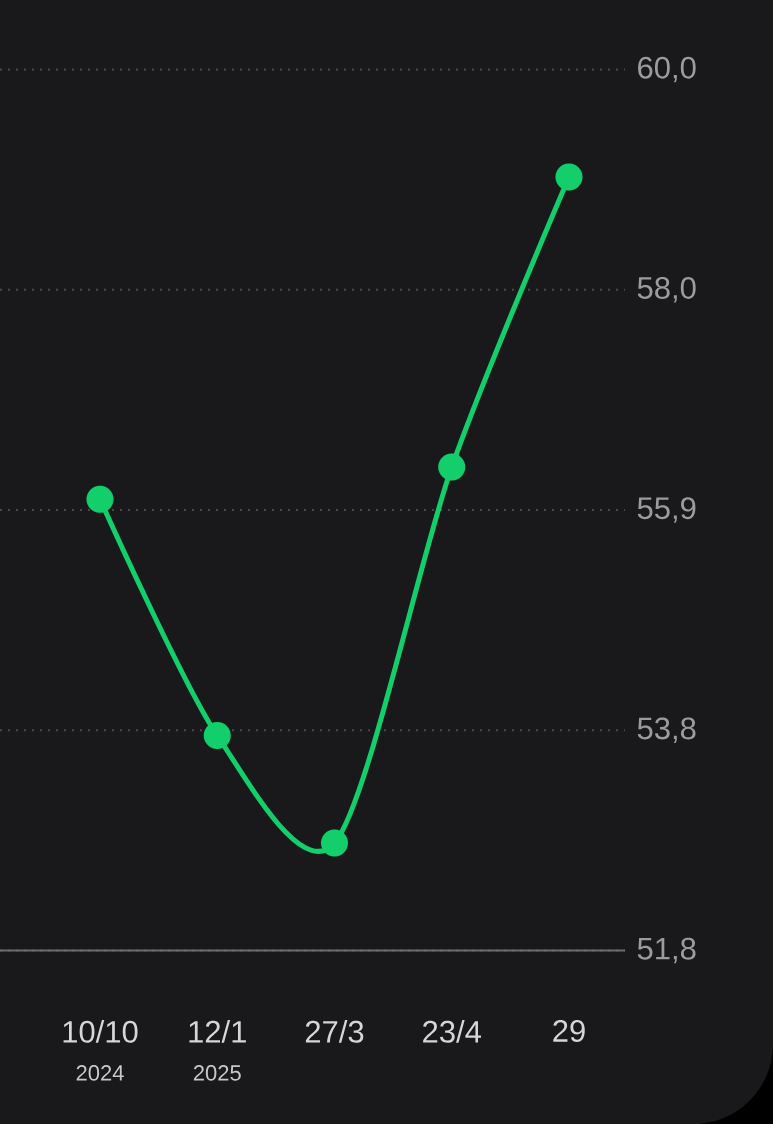  What do you see at coordinates (666, 730) in the screenshot?
I see `y-tick-label: 53,8` at bounding box center [666, 730].